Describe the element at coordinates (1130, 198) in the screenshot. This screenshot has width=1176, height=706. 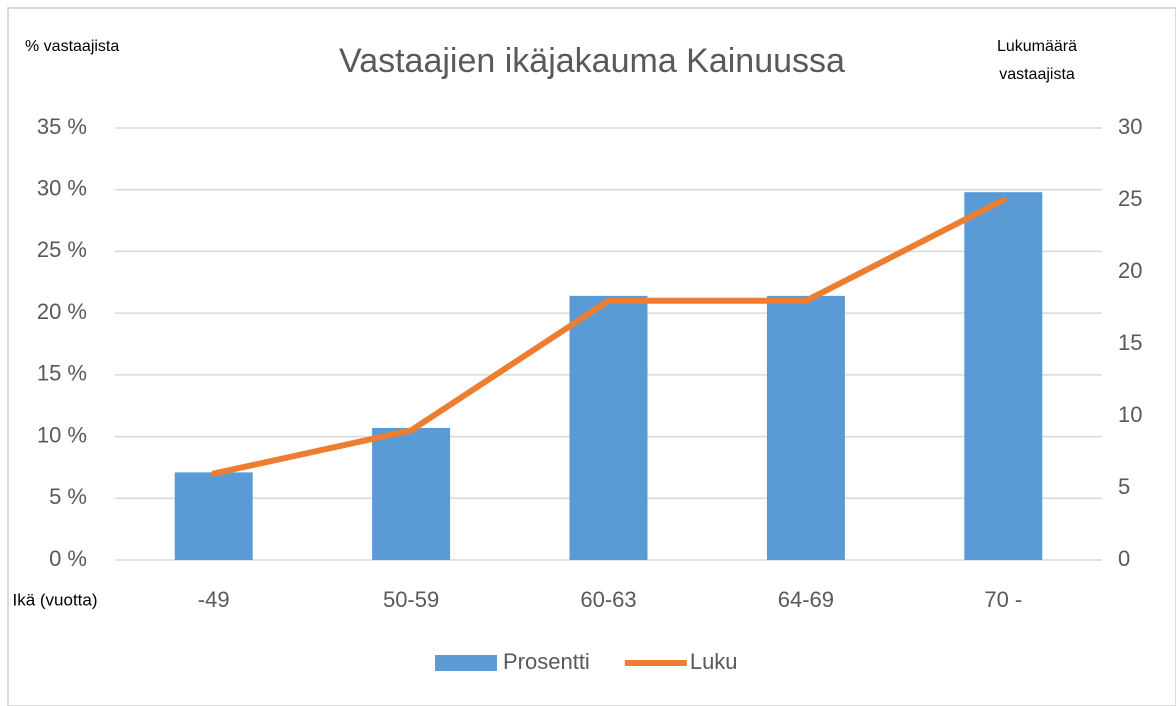
I see `y2-tick-label: 25` at that location.